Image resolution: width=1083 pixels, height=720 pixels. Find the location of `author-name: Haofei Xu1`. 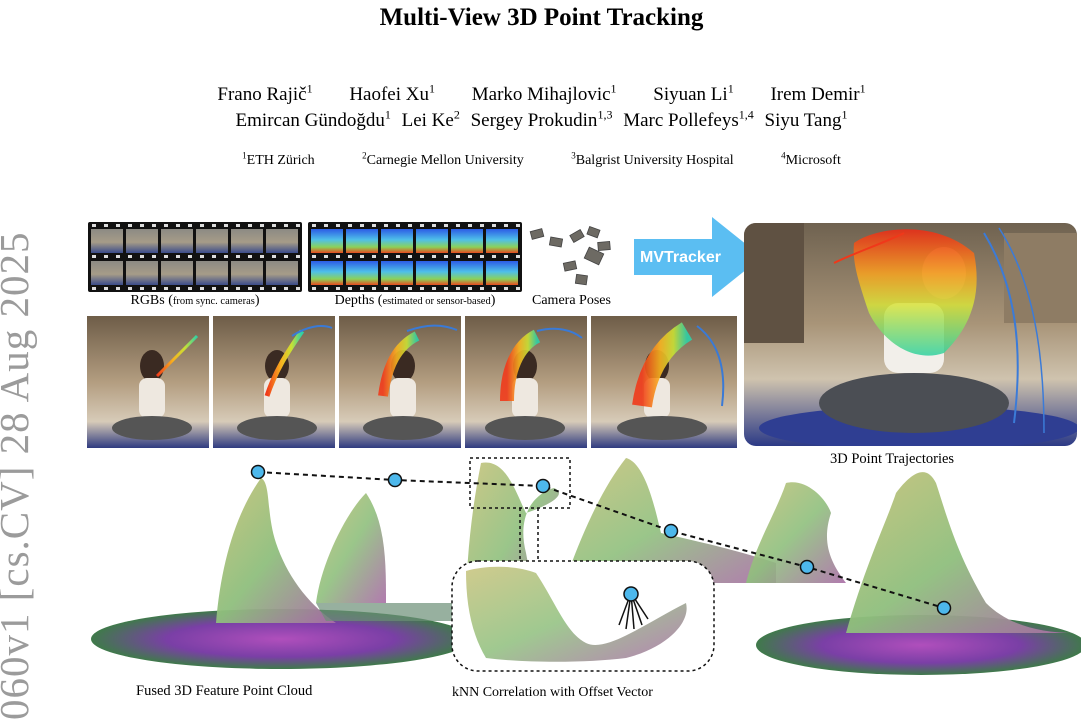

author-name: Haofei Xu1 is located at coordinates (392, 94).